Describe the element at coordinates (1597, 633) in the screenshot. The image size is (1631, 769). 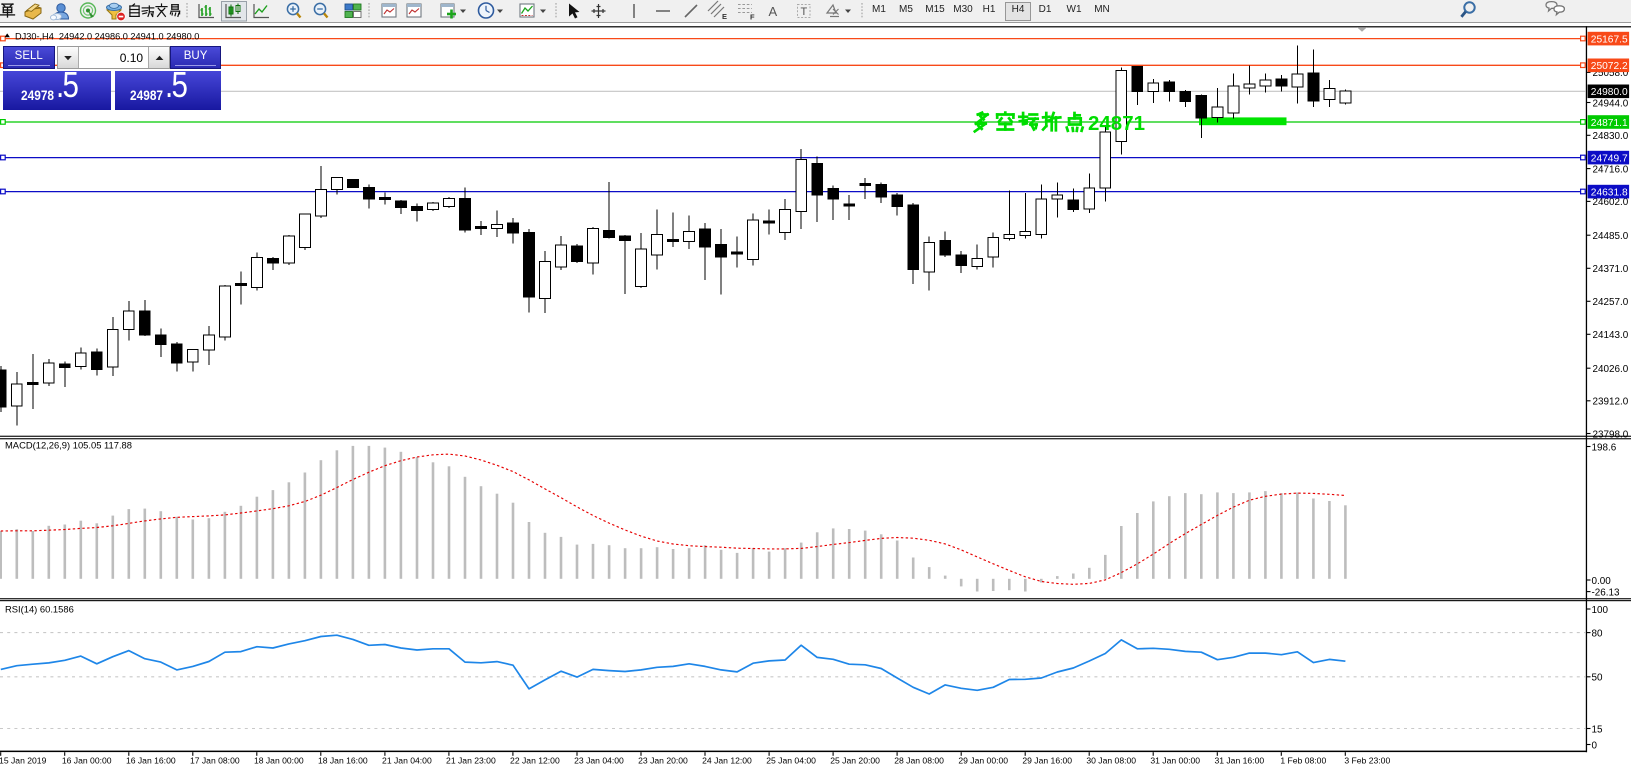
I see `svg-text: 80` at that location.